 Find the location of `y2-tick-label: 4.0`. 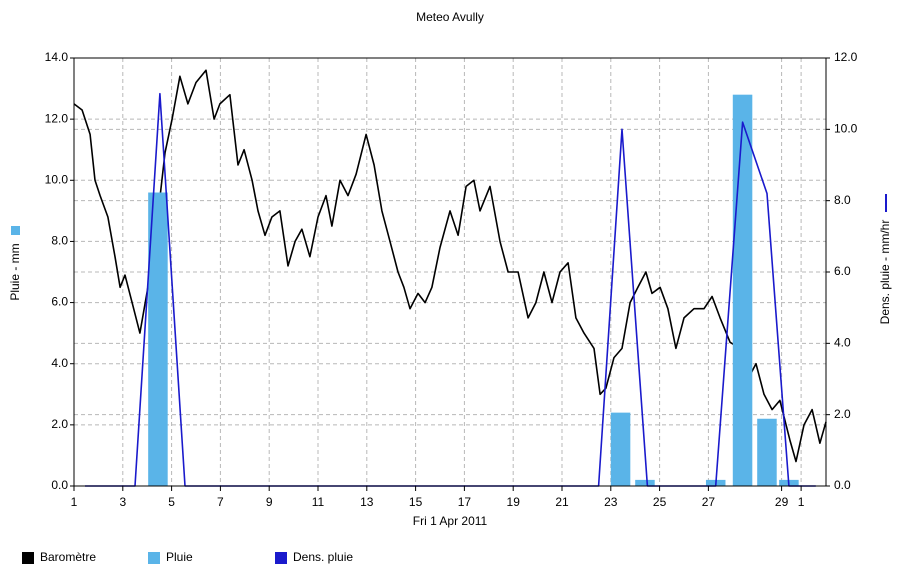

y2-tick-label: 4.0 is located at coordinates (842, 343).